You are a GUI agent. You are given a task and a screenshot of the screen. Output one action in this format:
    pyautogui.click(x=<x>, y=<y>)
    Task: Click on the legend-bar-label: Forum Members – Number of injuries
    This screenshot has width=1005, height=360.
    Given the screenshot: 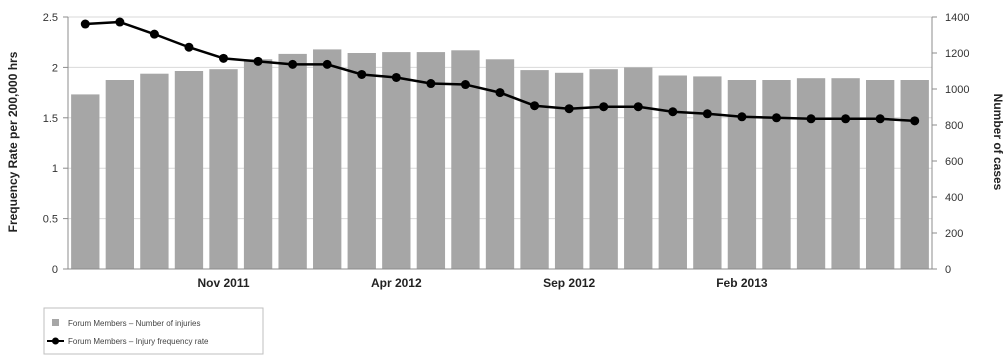 What is the action you would take?
    pyautogui.click(x=134, y=323)
    